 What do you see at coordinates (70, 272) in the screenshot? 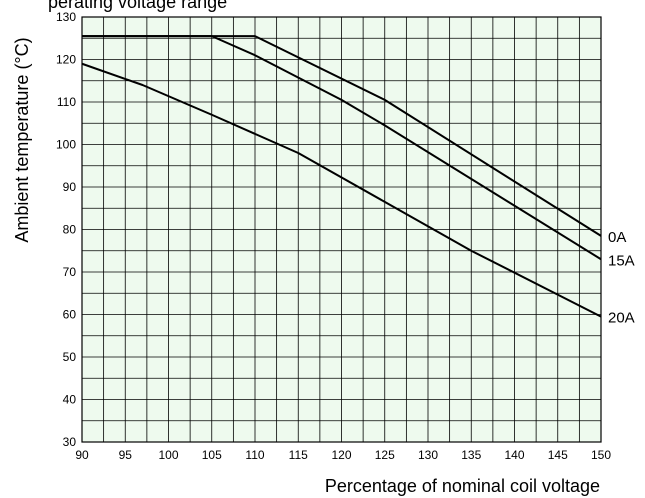
I see `y-tick-label: 70` at bounding box center [70, 272].